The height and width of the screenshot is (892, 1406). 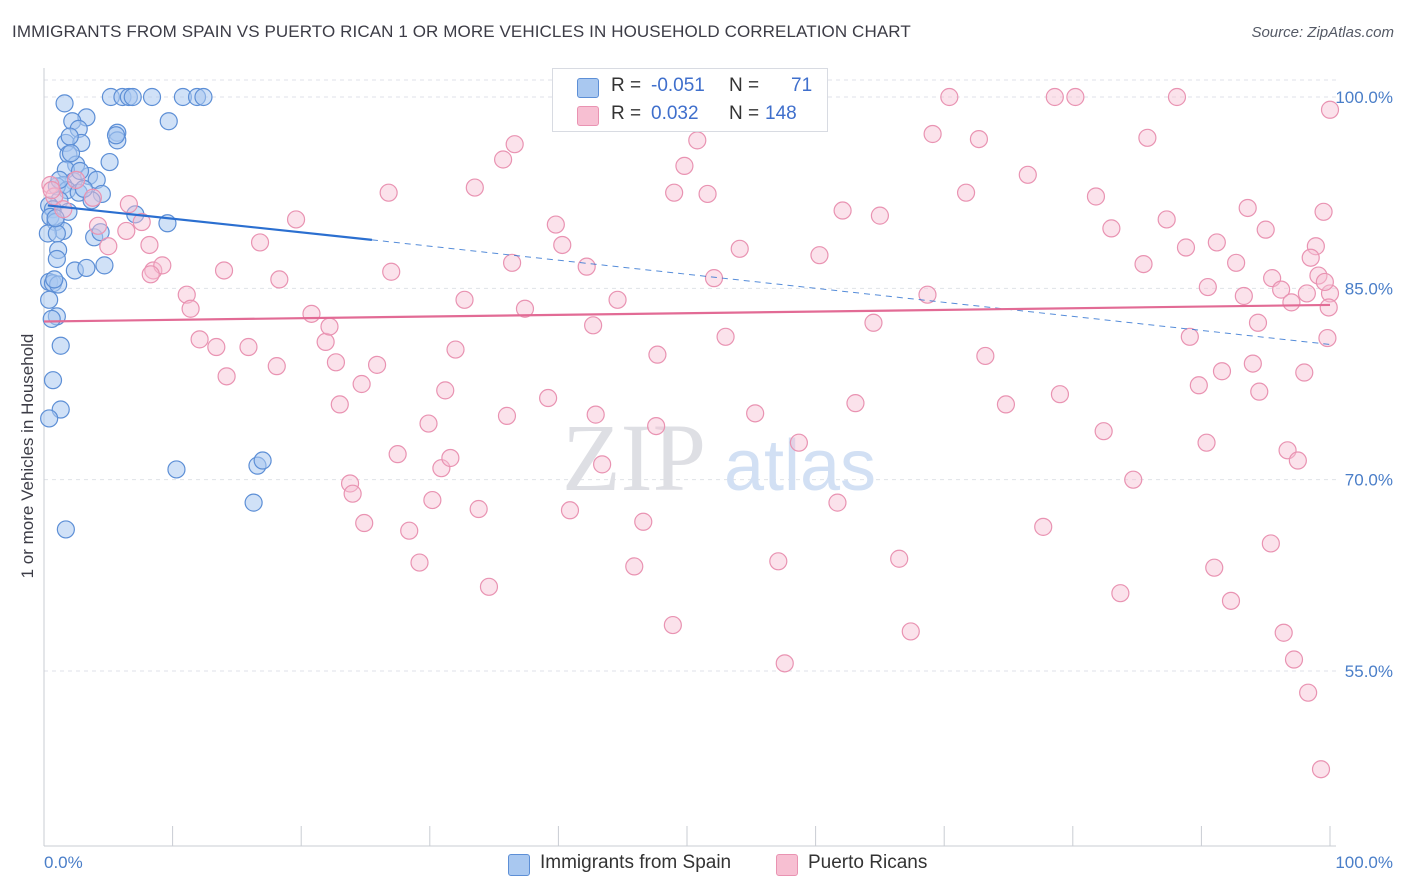 I want to click on legend-row-puerto-ricans: R = 0.032 N = 148, so click(x=690, y=115).